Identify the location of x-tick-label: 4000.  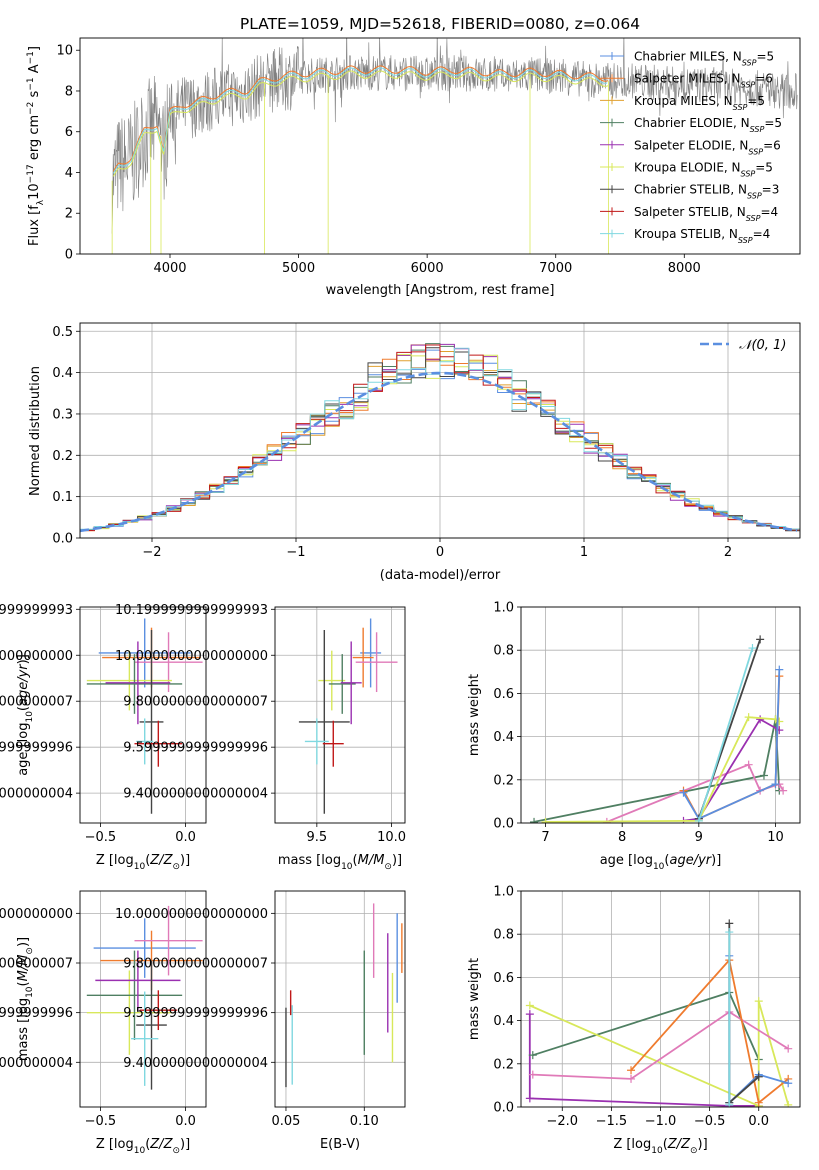
(169, 268).